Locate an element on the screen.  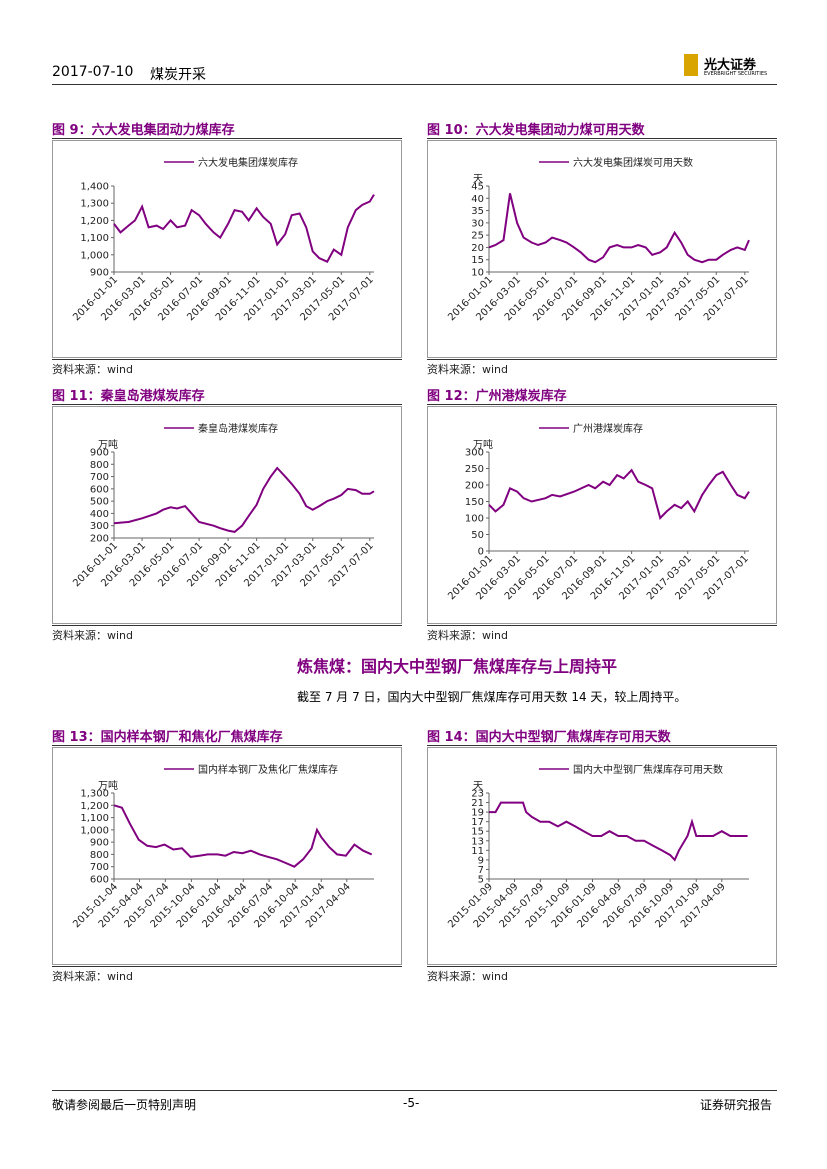
legend-label: 秦皇岛港煤炭库存 is located at coordinates (238, 428).